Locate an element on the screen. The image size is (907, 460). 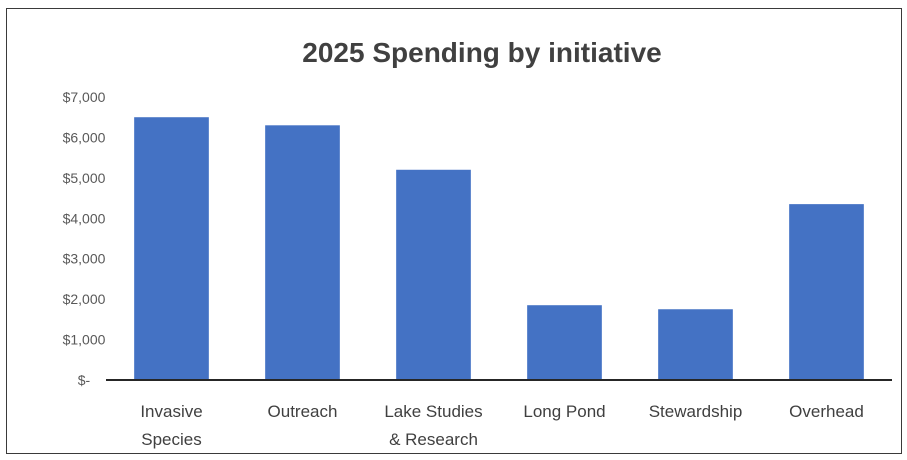
x-tick-label: Outreach is located at coordinates (303, 411).